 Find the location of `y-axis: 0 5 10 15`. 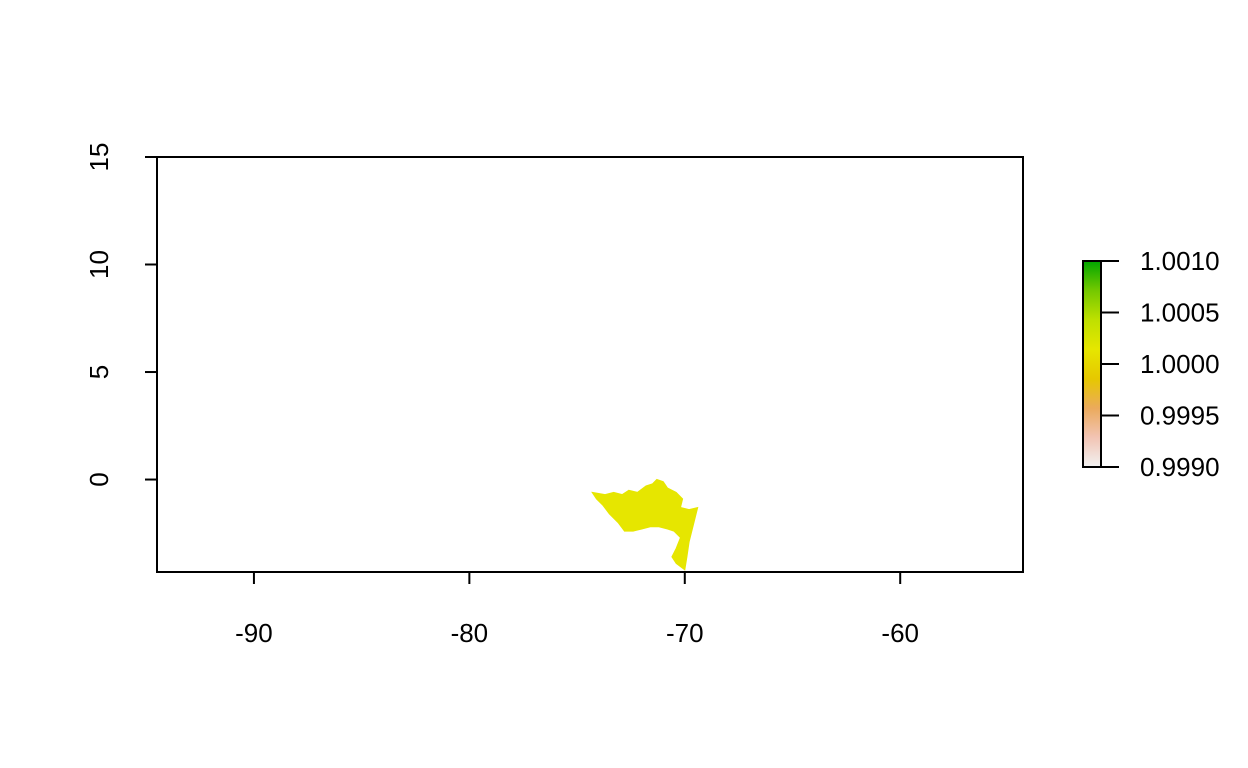

y-axis: 0 5 10 15 is located at coordinates (121, 315).